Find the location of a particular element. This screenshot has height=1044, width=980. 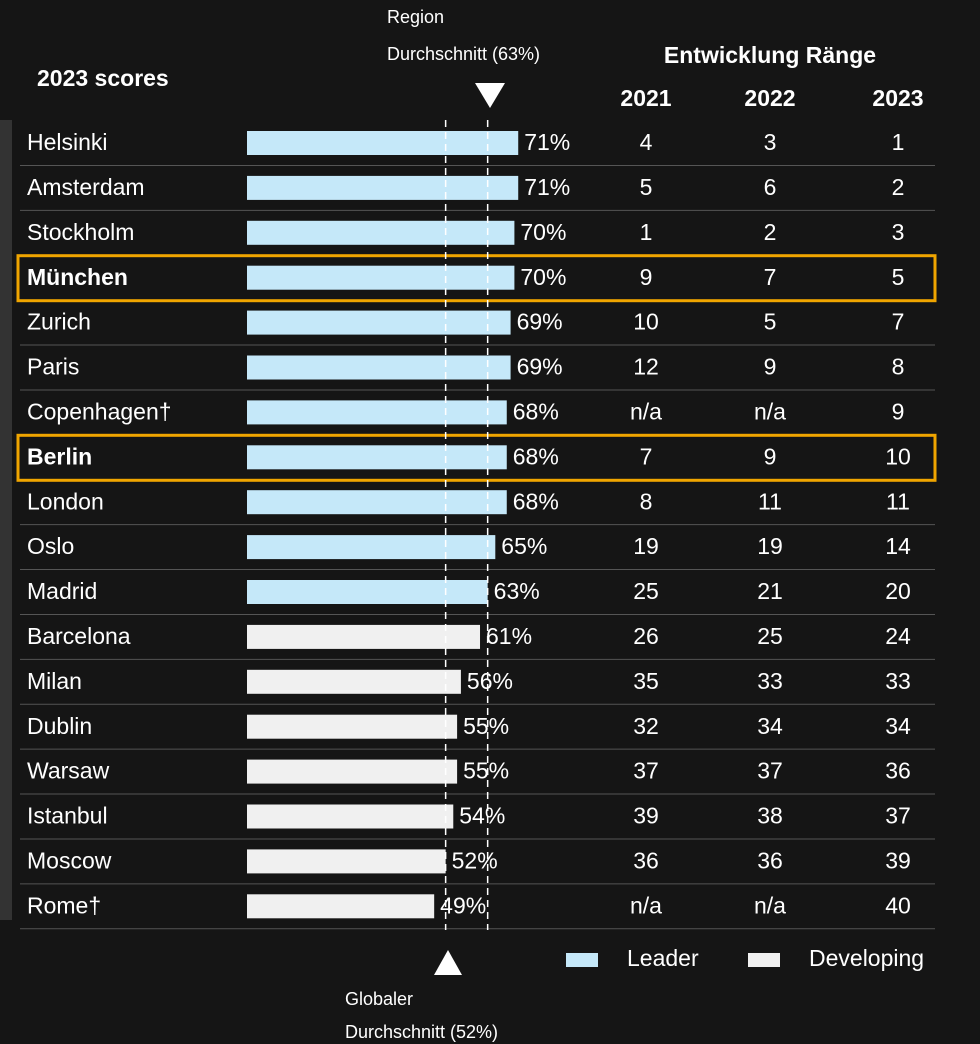

value-label: 56% is located at coordinates (490, 681).